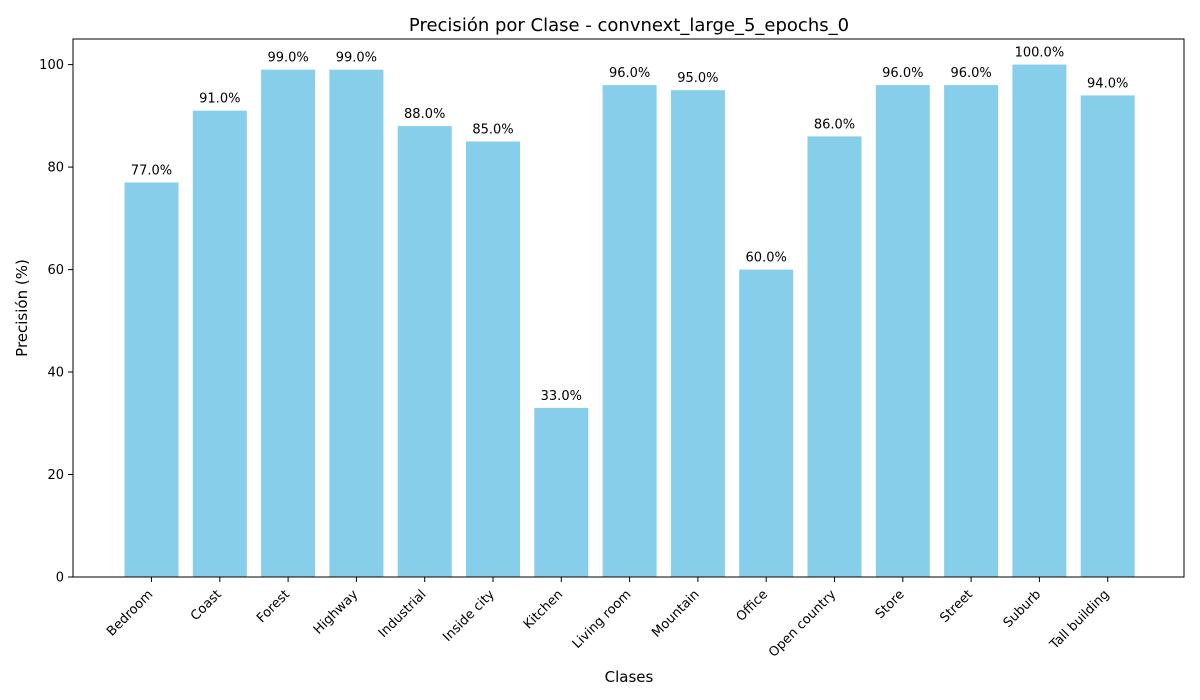  I want to click on value-label: 95.0%, so click(697, 78).